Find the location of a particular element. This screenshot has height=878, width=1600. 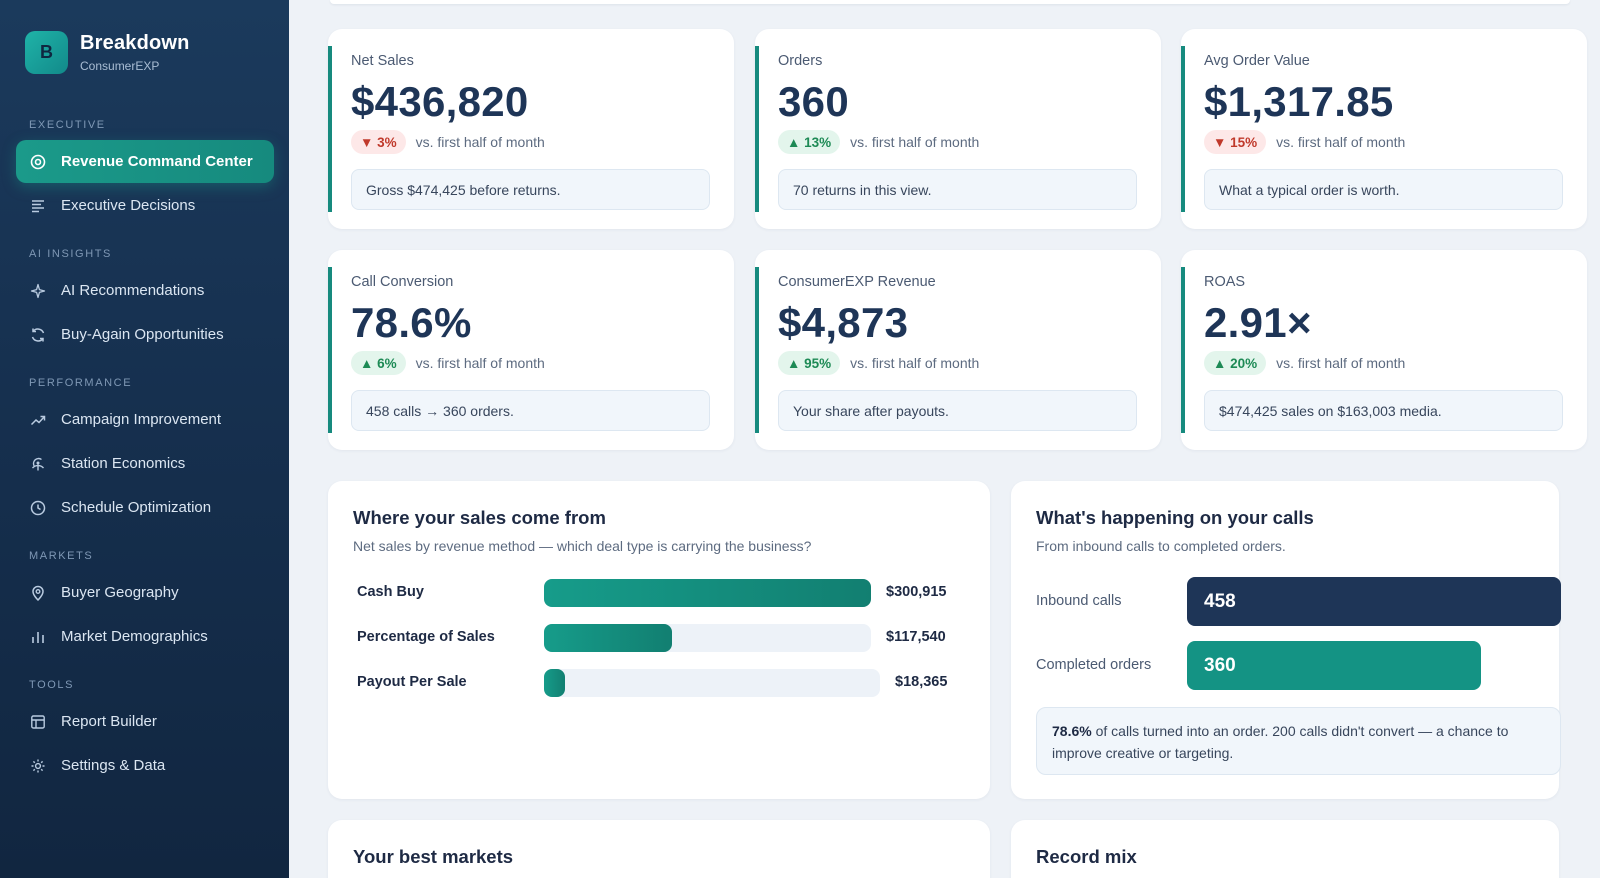

sidebar-item-schedule-optimization: Schedule Optimization is located at coordinates (145, 507).